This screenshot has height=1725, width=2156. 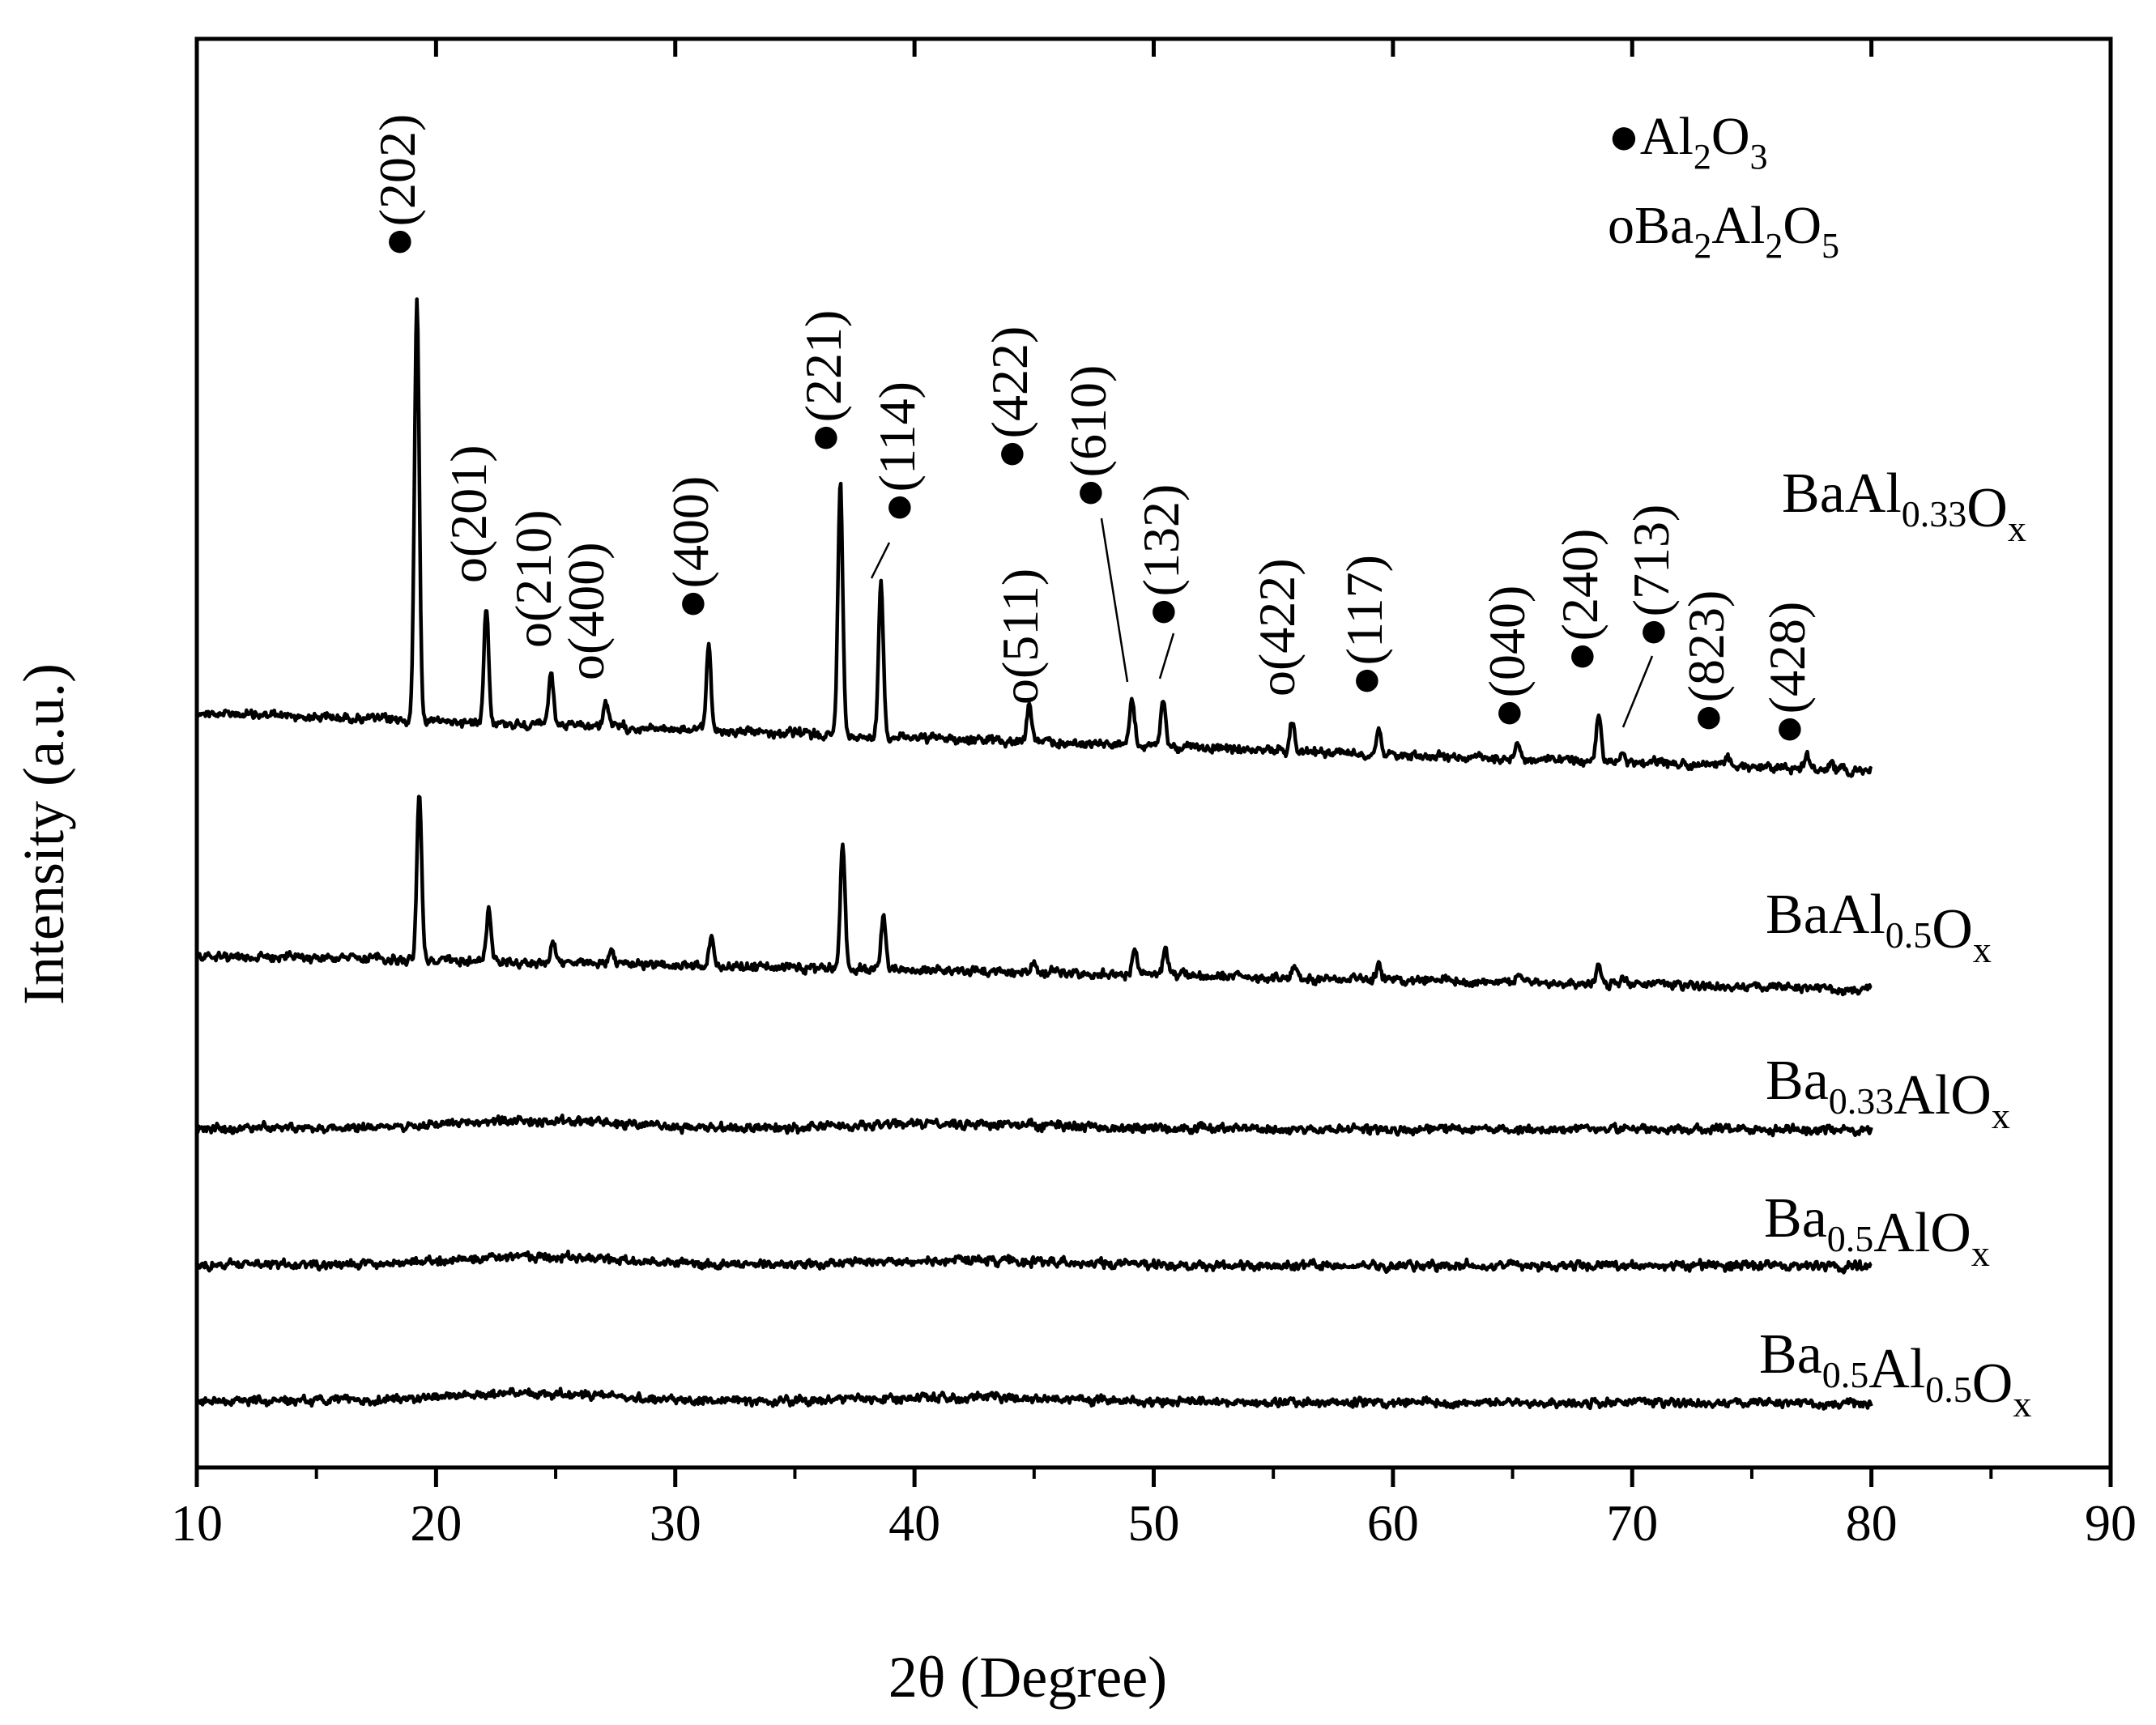 What do you see at coordinates (533, 578) in the screenshot?
I see `peak-annotation: o(210)` at bounding box center [533, 578].